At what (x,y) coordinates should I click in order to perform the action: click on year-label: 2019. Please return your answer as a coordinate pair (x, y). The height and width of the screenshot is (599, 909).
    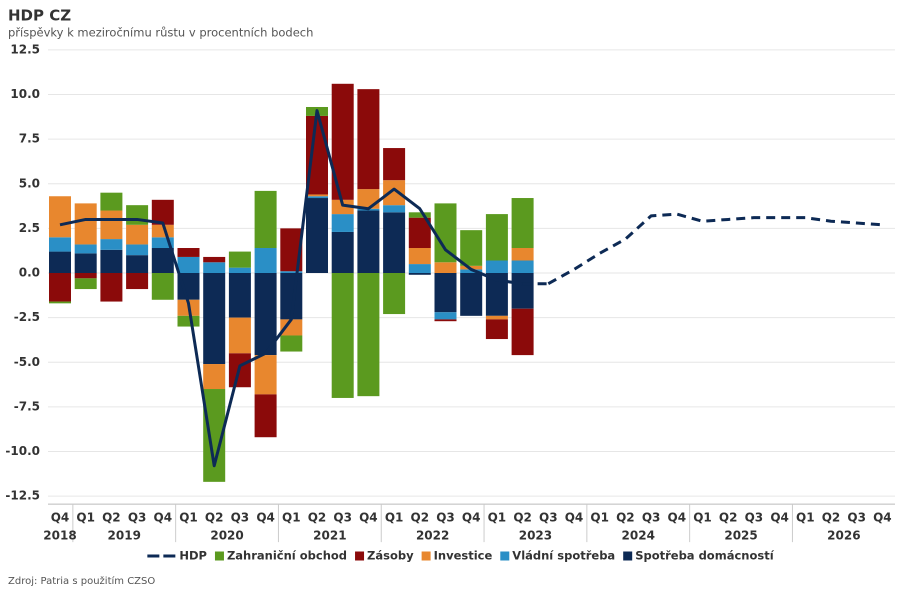
    Looking at the image, I should click on (124, 536).